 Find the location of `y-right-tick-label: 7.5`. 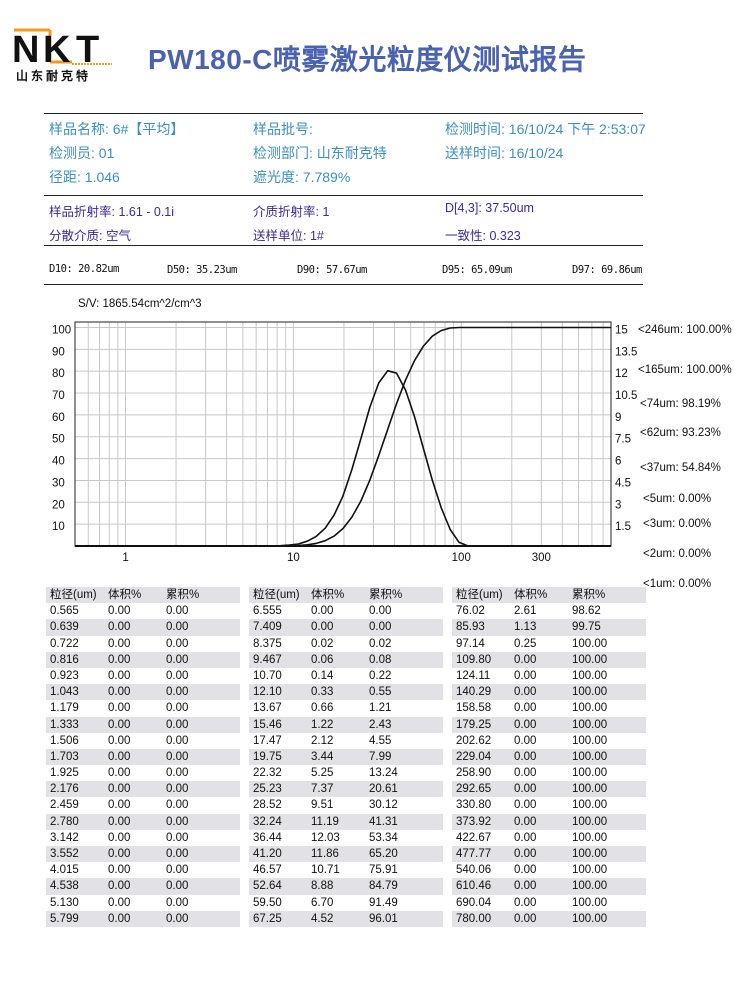

y-right-tick-label: 7.5 is located at coordinates (623, 440).